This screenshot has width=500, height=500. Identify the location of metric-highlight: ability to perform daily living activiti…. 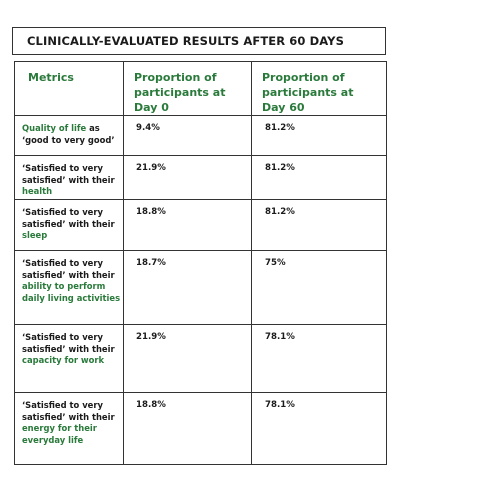
(71, 292).